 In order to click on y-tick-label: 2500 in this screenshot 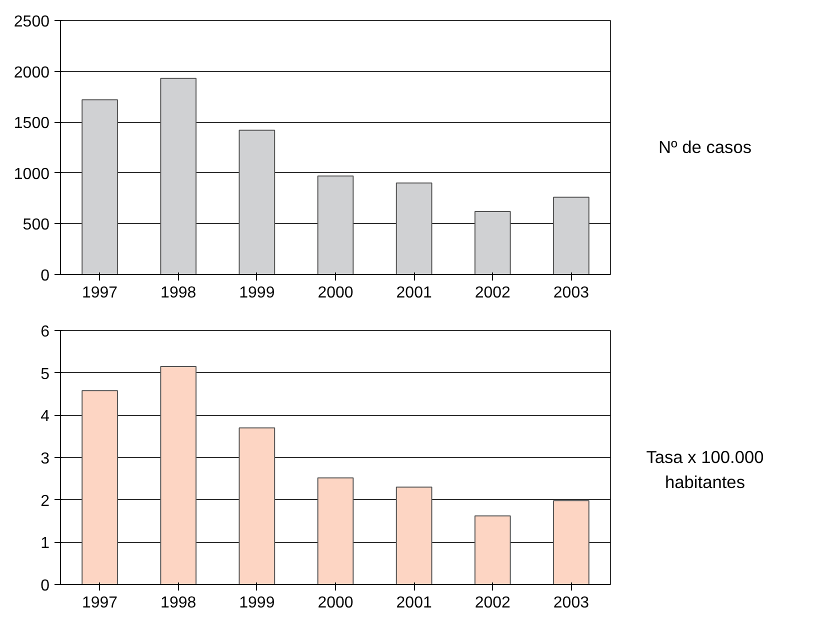, I will do `click(32, 22)`.